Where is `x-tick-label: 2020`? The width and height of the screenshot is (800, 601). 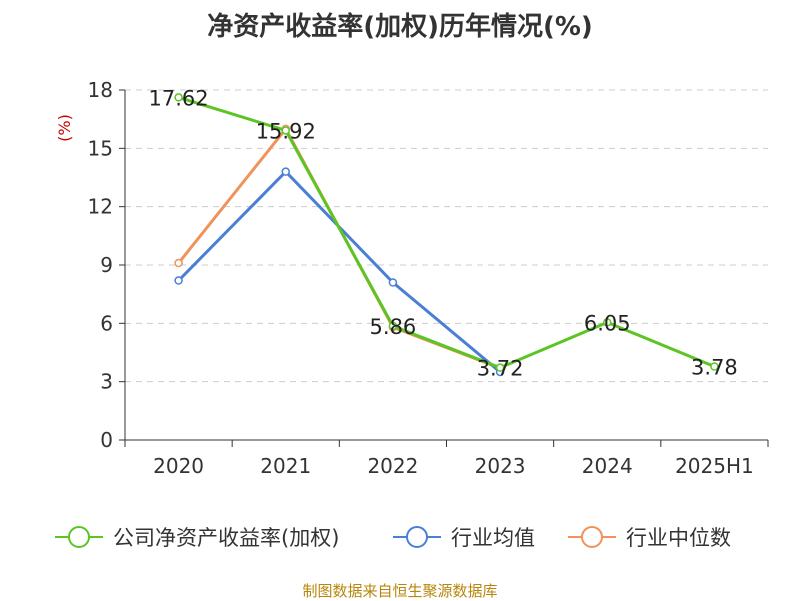
x-tick-label: 2020 is located at coordinates (178, 466).